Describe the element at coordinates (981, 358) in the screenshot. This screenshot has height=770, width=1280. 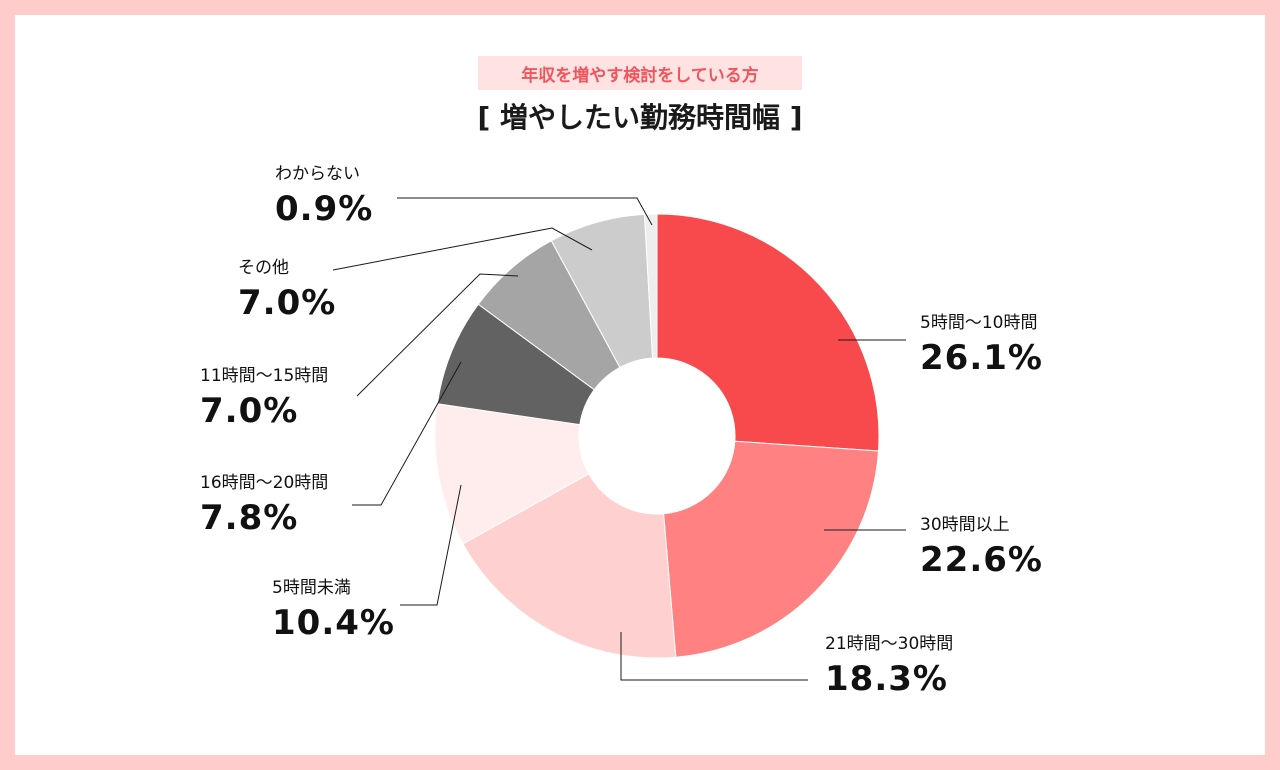
I see `slice-label-value: 26.1%` at that location.